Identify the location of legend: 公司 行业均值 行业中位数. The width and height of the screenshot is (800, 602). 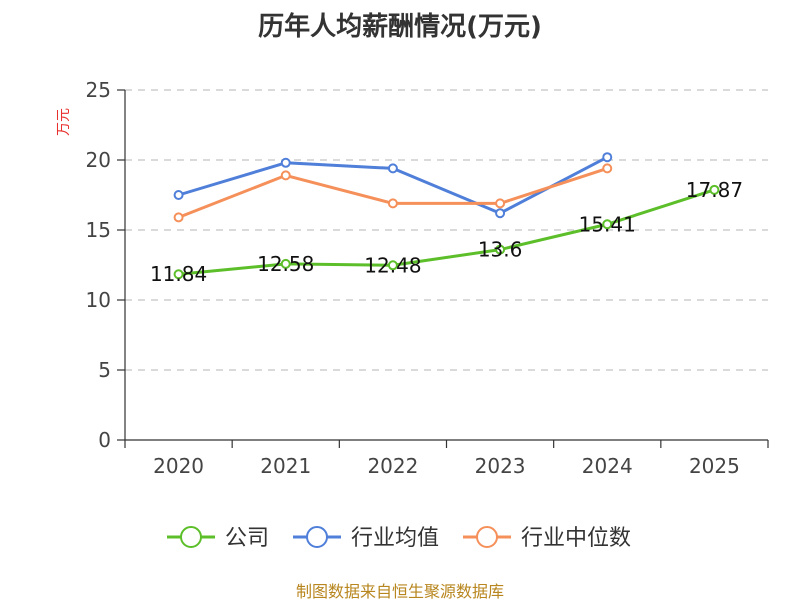
(399, 538).